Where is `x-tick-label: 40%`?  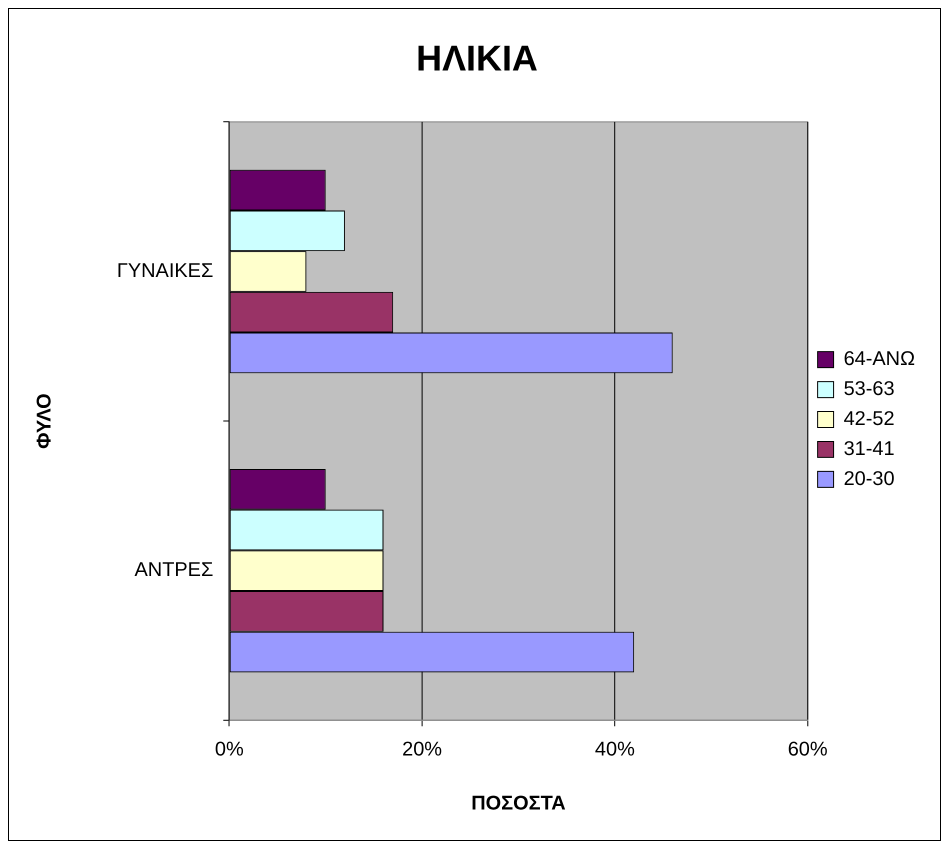
x-tick-label: 40% is located at coordinates (615, 749).